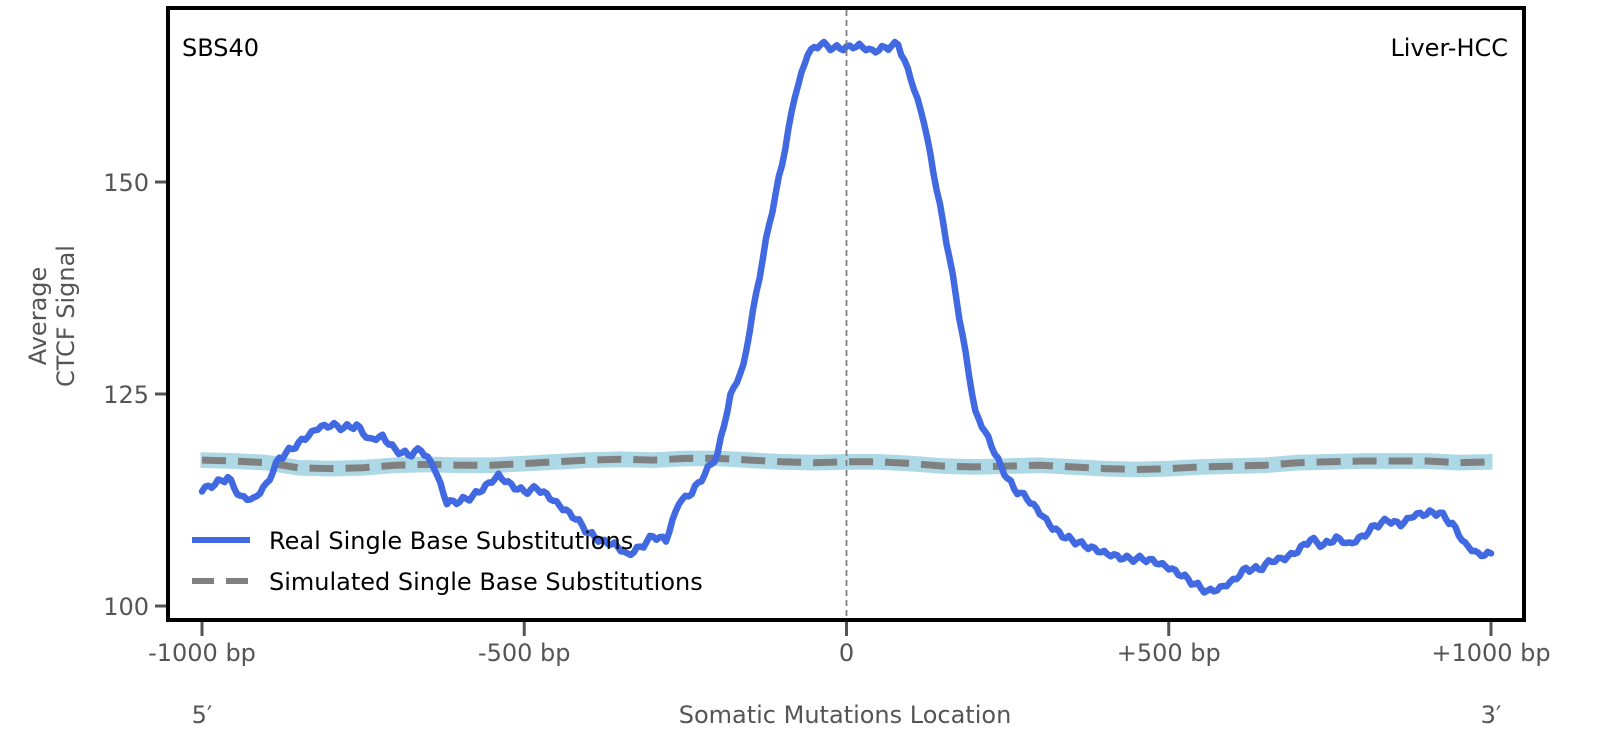 Image resolution: width=1603 pixels, height=756 pixels. What do you see at coordinates (38, 316) in the screenshot?
I see `y-axis-title-line-1: Average` at bounding box center [38, 316].